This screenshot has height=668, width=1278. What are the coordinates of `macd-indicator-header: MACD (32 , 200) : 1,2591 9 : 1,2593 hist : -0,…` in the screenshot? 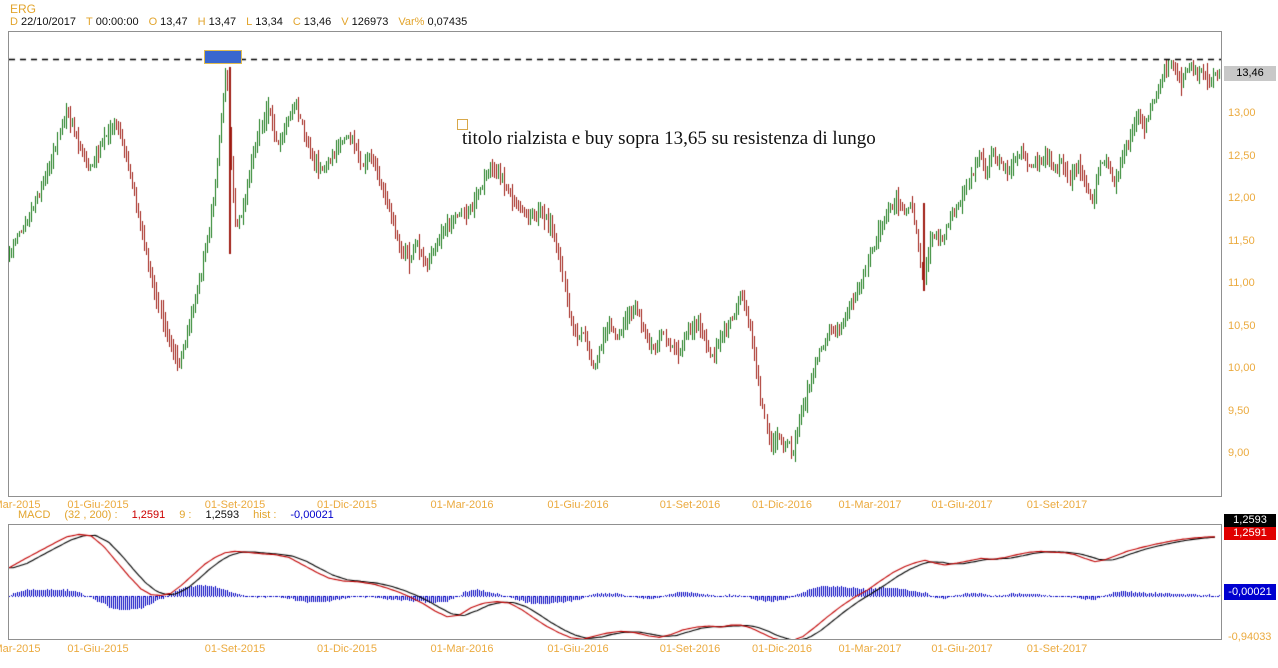 It's located at (183, 515).